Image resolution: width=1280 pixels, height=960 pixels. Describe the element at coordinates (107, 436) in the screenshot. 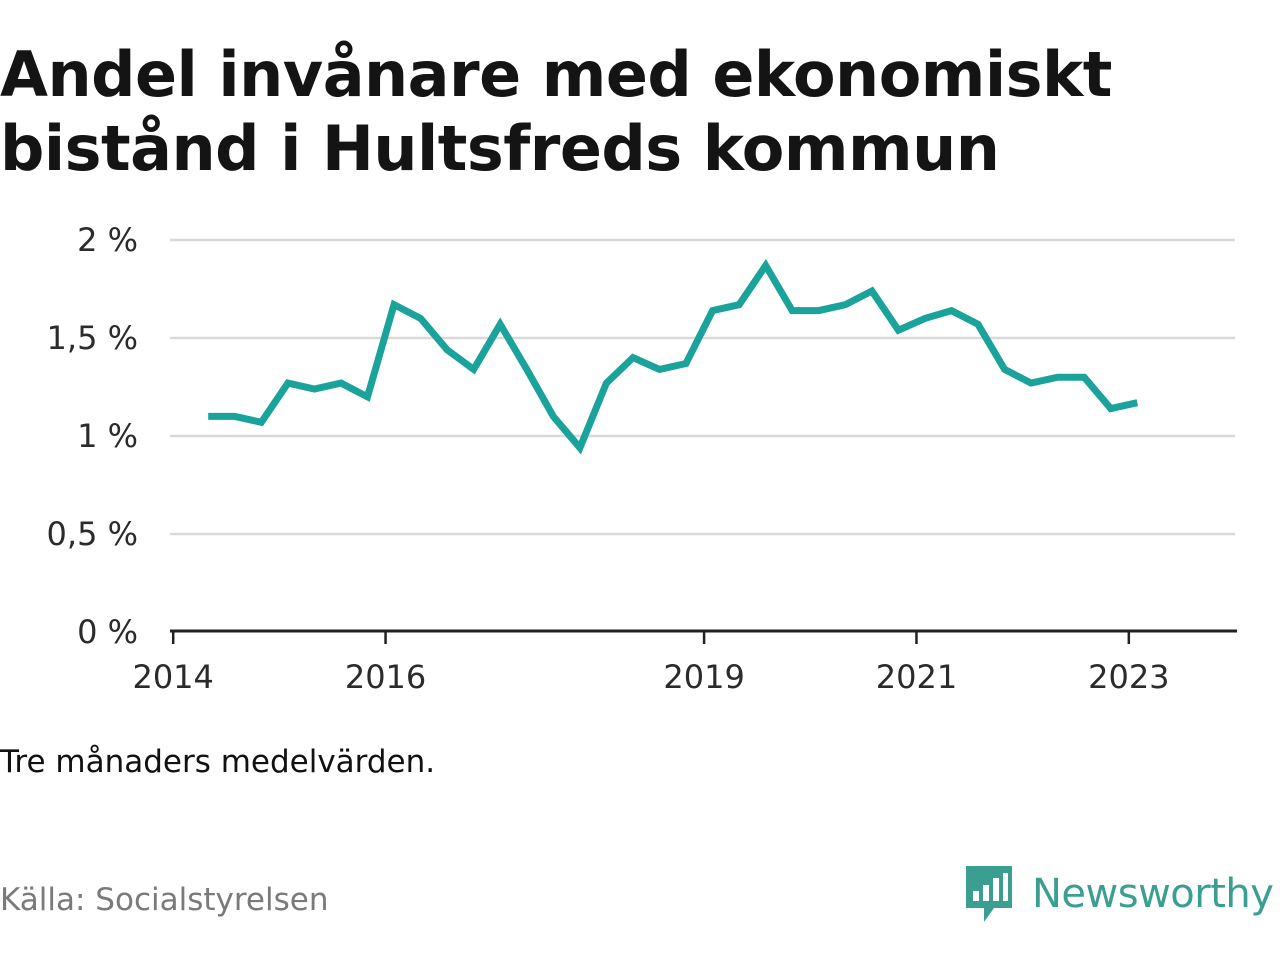

I see `y-tick-label: 1 %` at that location.